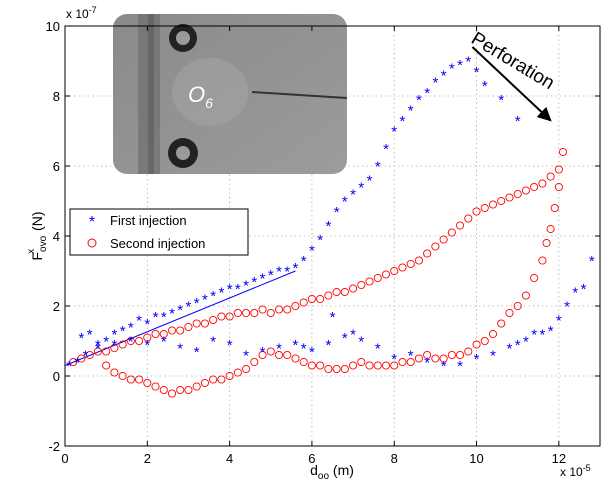 The height and width of the screenshot is (492, 610). Describe the element at coordinates (54, 446) in the screenshot. I see `y-tick-label: -2` at that location.